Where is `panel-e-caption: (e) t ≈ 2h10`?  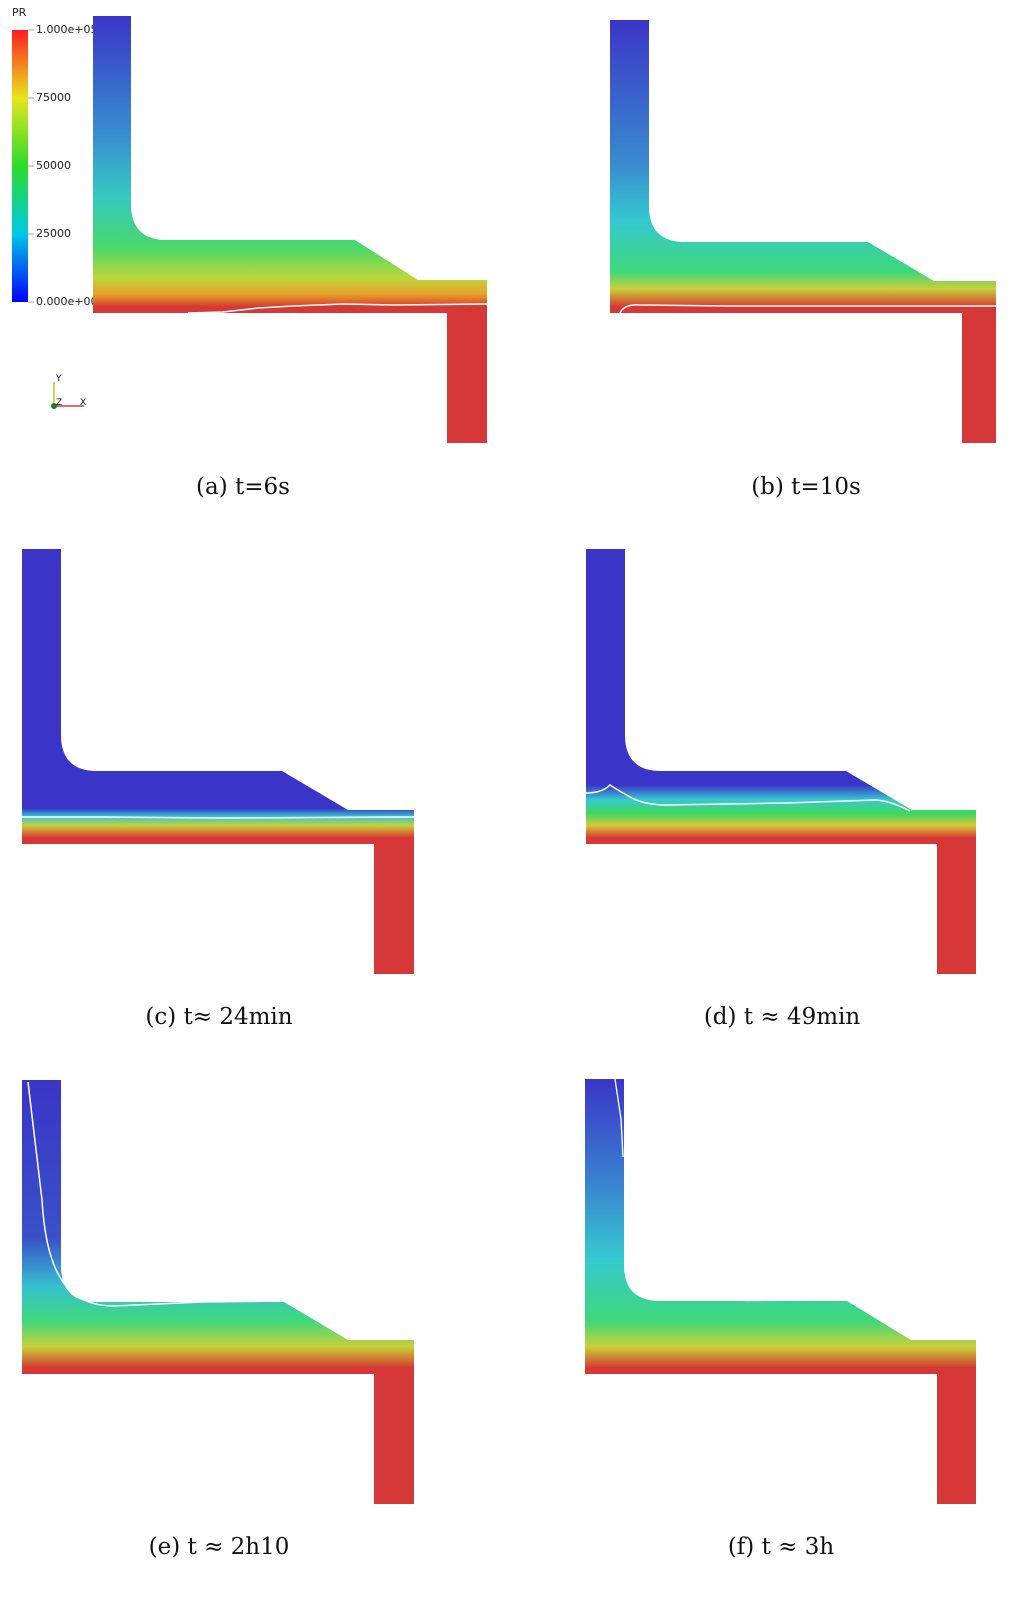 panel-e-caption: (e) t ≈ 2h10 is located at coordinates (219, 1547).